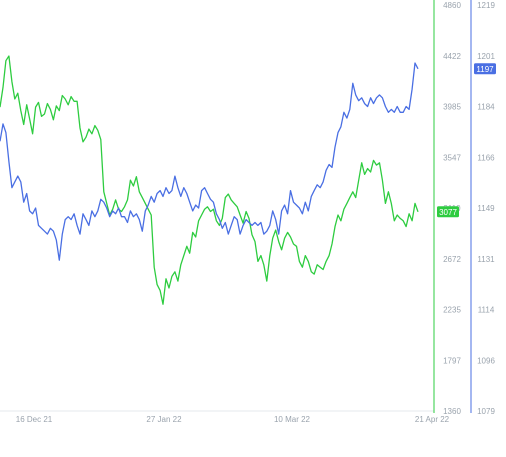 The width and height of the screenshot is (506, 457). Describe the element at coordinates (486, 310) in the screenshot. I see `right-axis-tick-label: 1114` at that location.